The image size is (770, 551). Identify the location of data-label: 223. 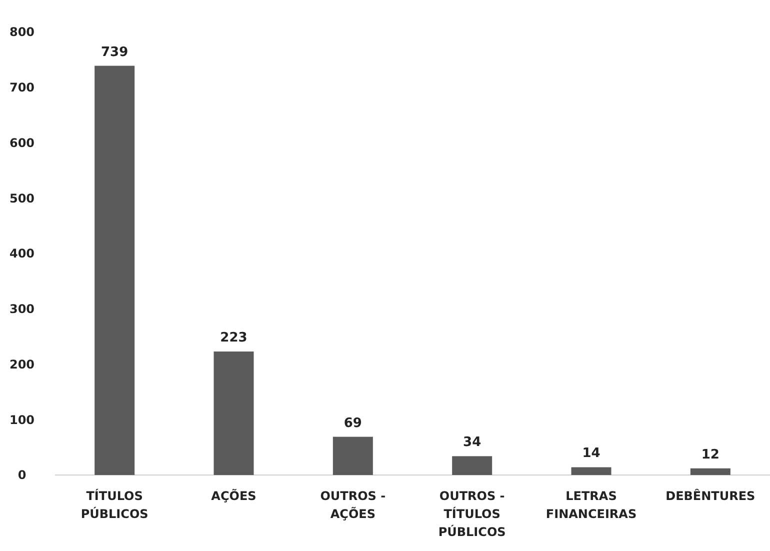
(234, 338).